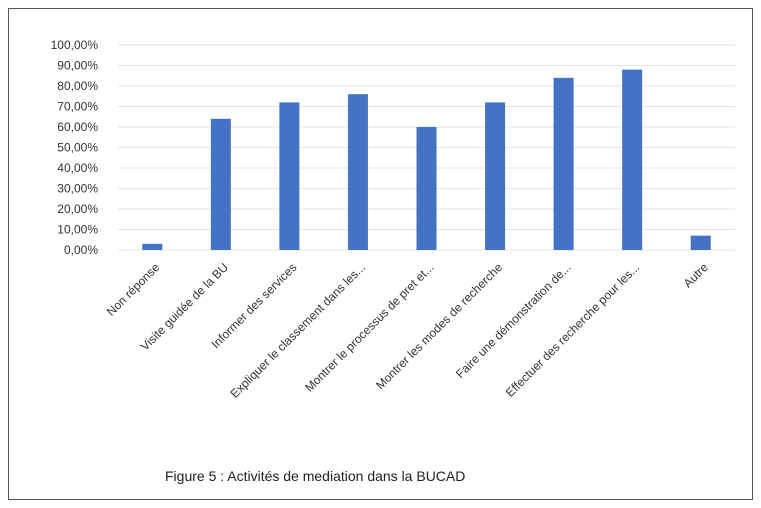  I want to click on y-tick-label: 80,00%, so click(77, 86).